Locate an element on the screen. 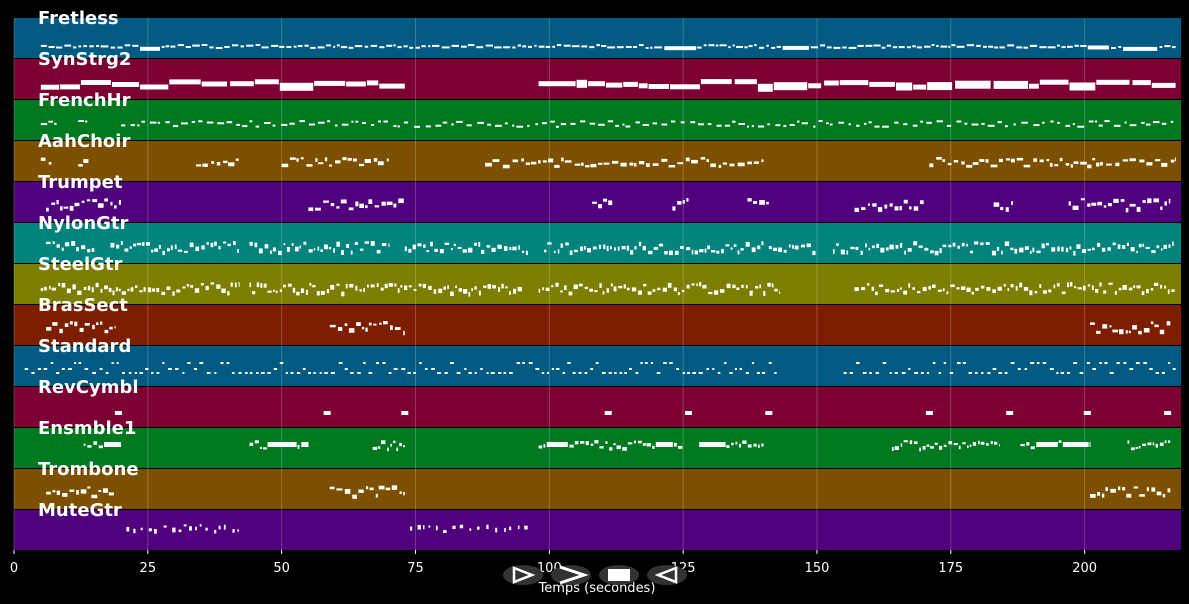 Image resolution: width=1189 pixels, height=604 pixels. play-button is located at coordinates (523, 575).